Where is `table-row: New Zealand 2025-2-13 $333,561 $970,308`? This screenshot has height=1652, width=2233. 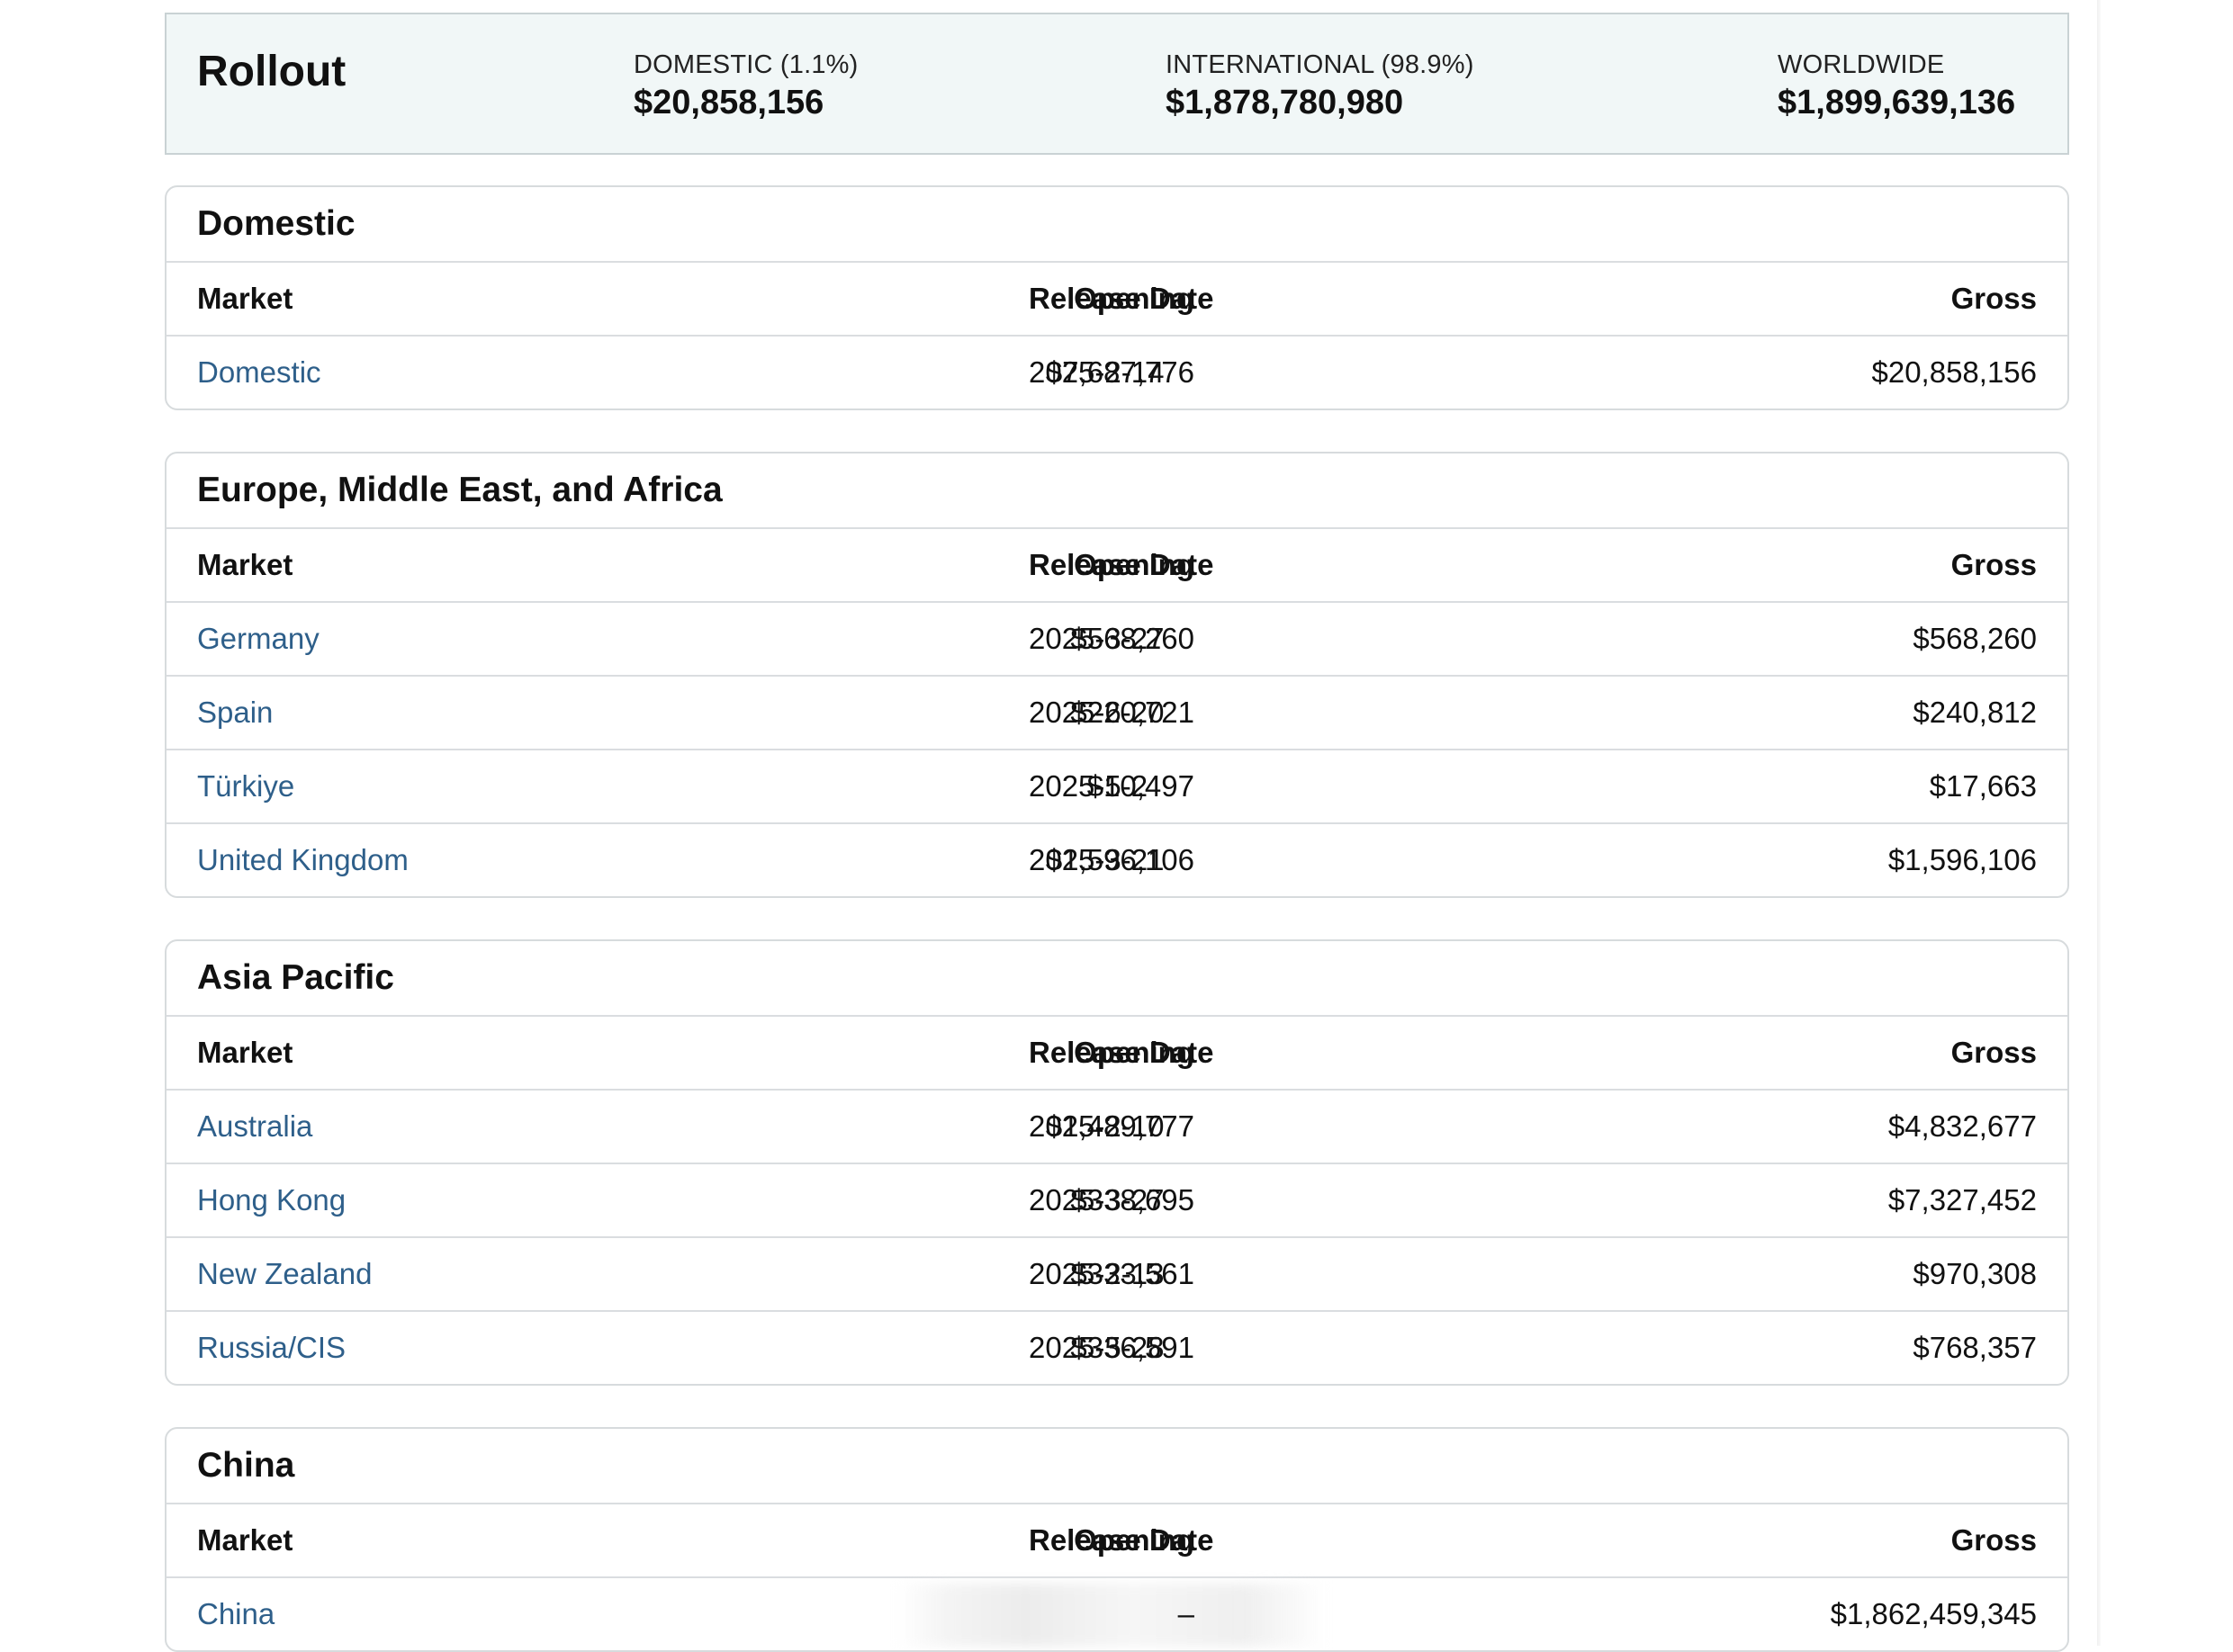
table-row: New Zealand 2025-2-13 $333,561 $970,308 is located at coordinates (1117, 1275).